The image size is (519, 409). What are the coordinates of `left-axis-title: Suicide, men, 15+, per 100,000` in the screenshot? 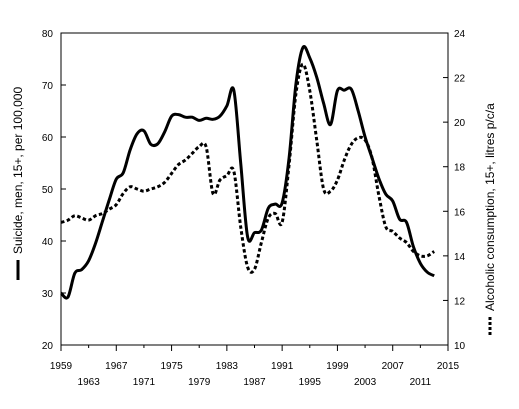 It's located at (18, 170).